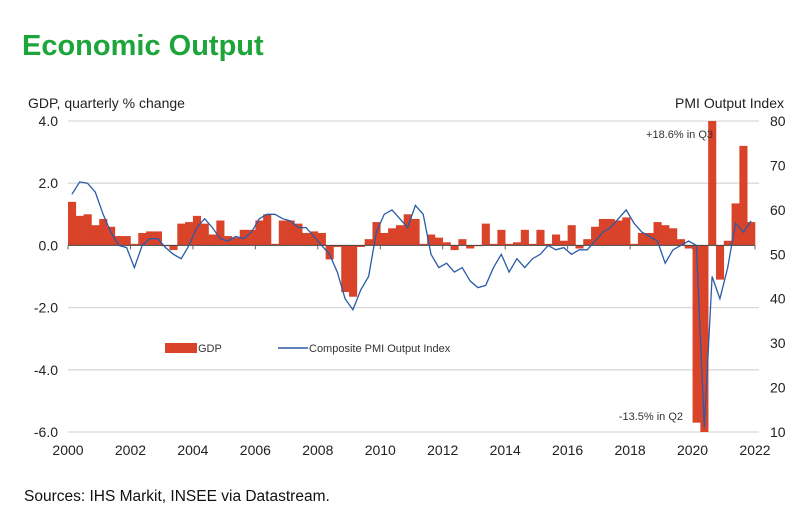  Describe the element at coordinates (778, 343) in the screenshot. I see `right-tick-label: 30` at that location.